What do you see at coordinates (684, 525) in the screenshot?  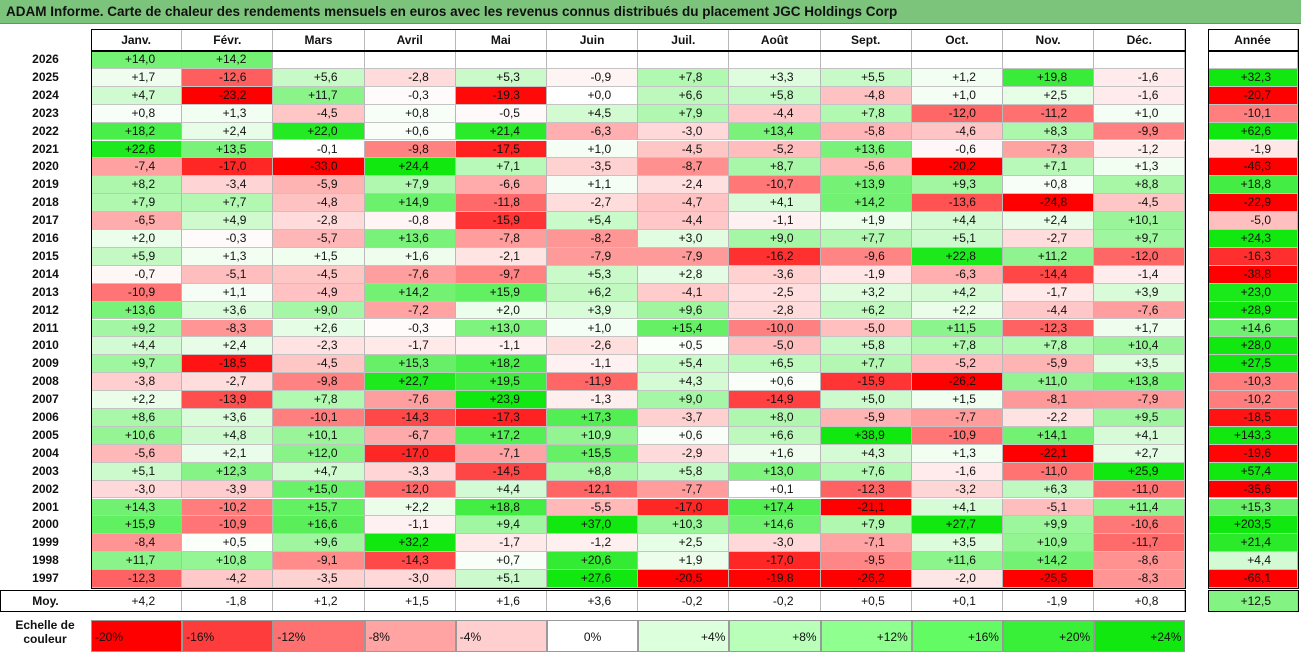 I see `heatmap-cell: +10,3` at bounding box center [684, 525].